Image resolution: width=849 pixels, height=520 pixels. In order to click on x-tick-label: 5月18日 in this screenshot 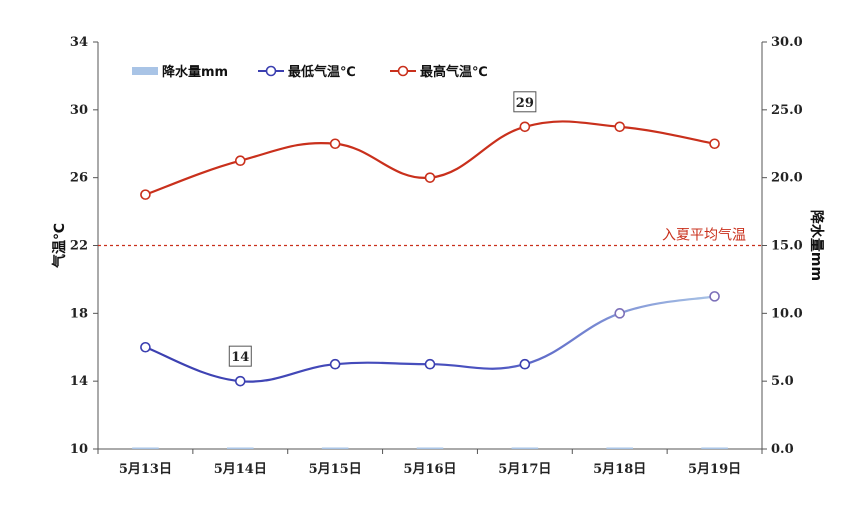, I will do `click(619, 469)`.